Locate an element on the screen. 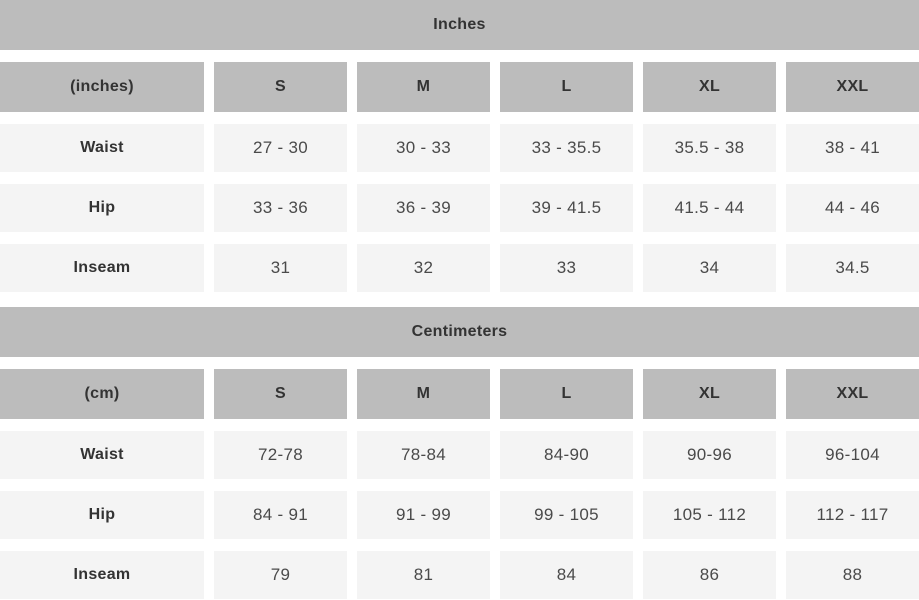 The image size is (919, 600). inches-row-label-hip: Hip is located at coordinates (102, 208).